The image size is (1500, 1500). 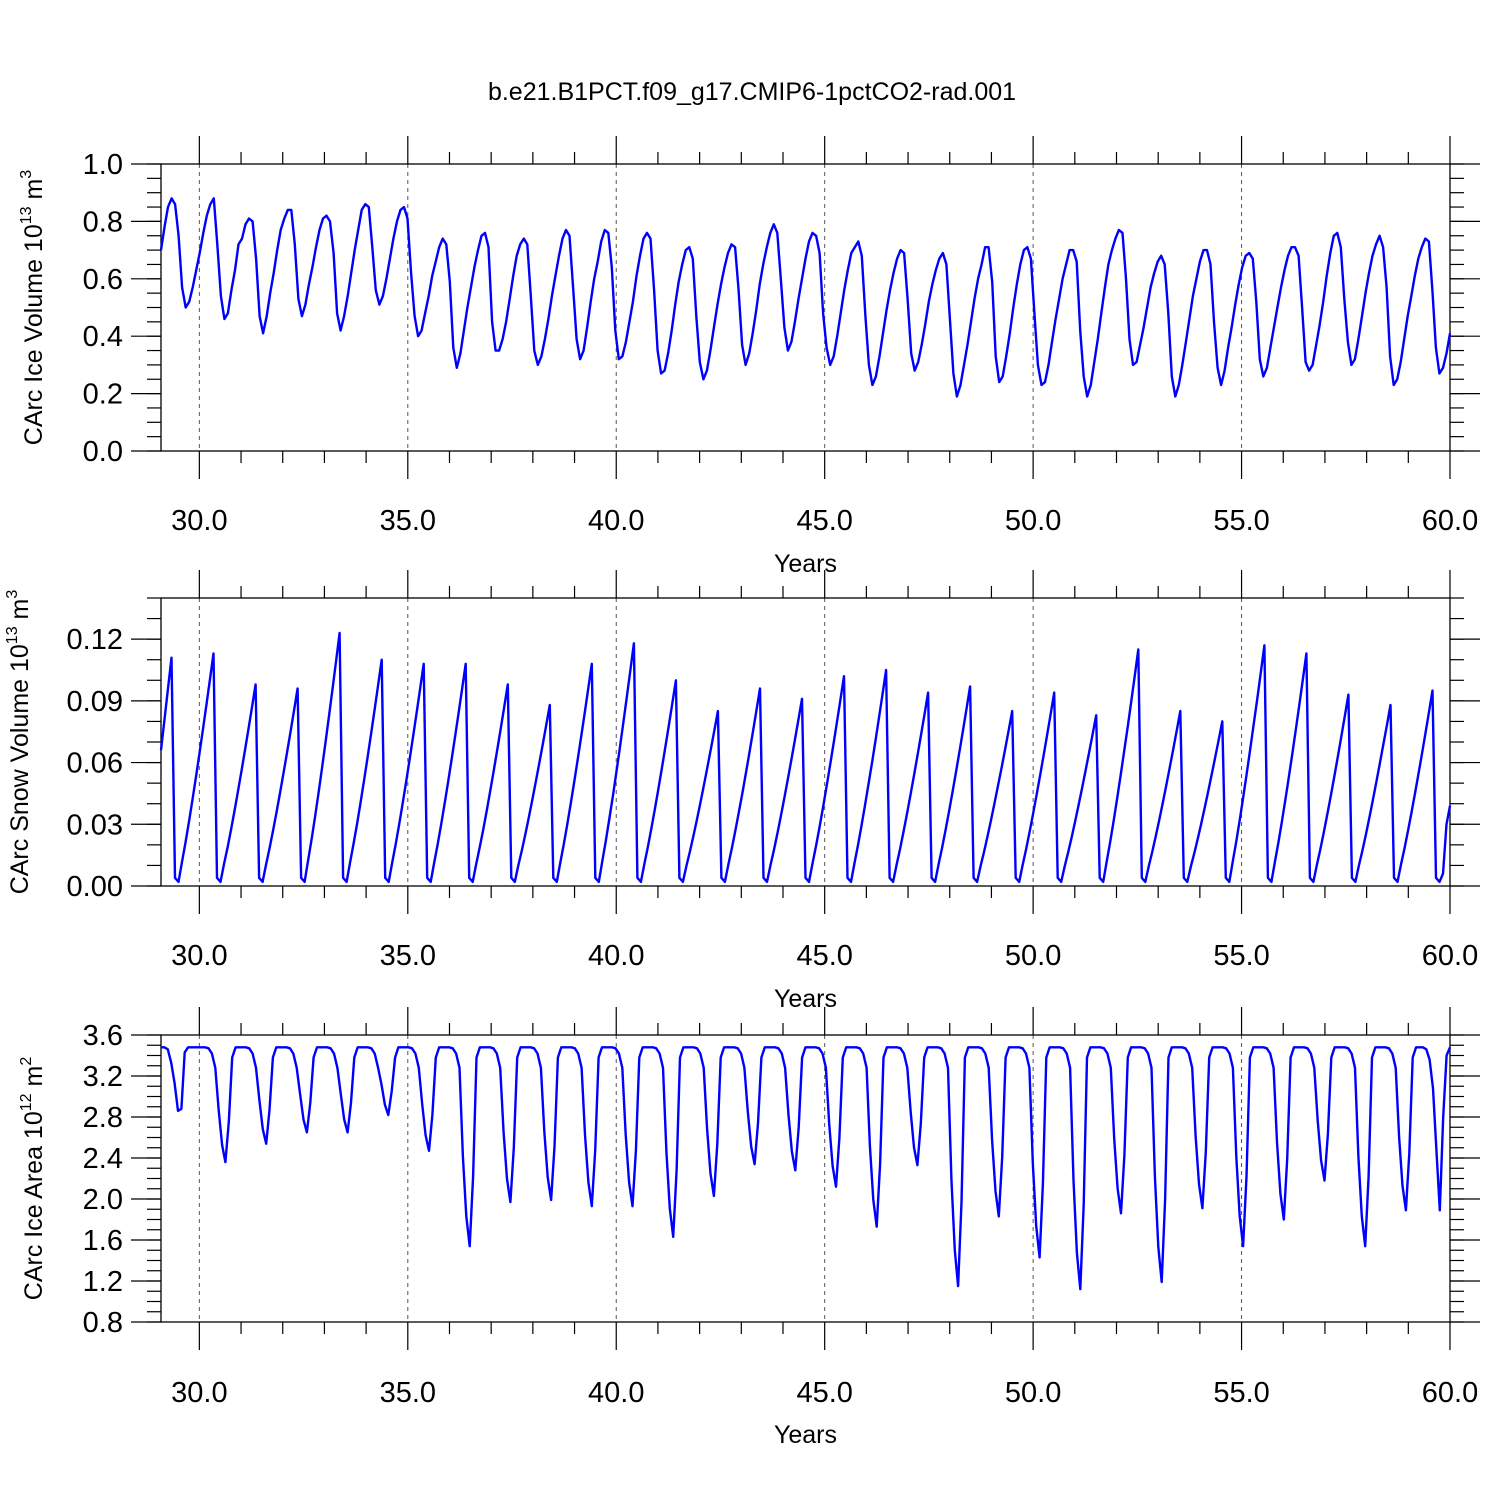 I want to click on y-tick-label: 0.03, so click(x=95, y=825).